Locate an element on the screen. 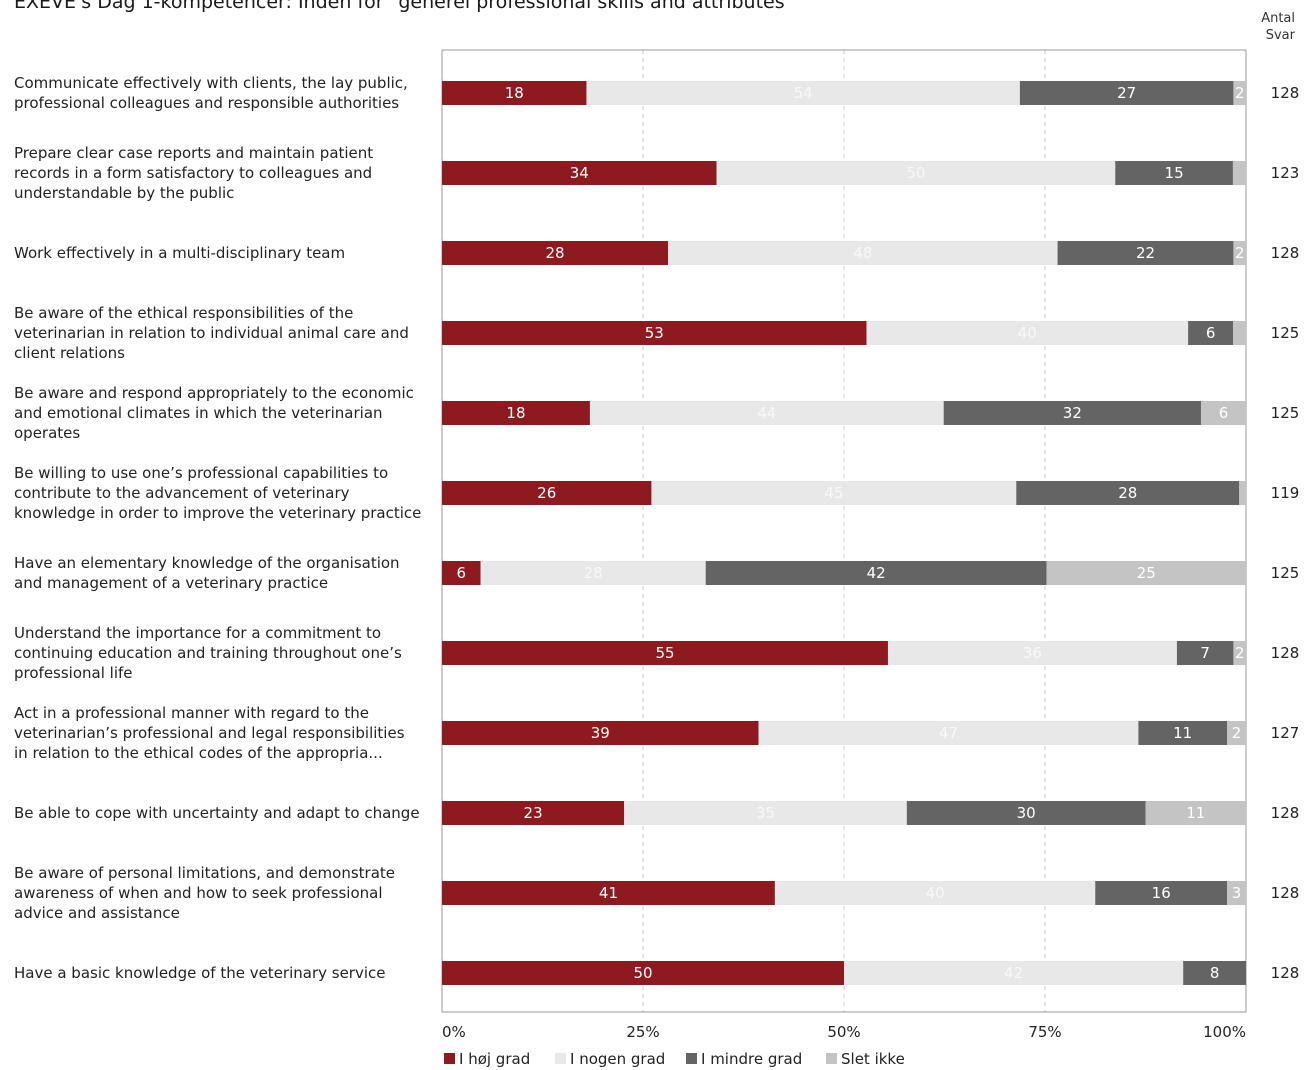 The width and height of the screenshot is (1311, 1070). data-label: 25 is located at coordinates (1146, 573).